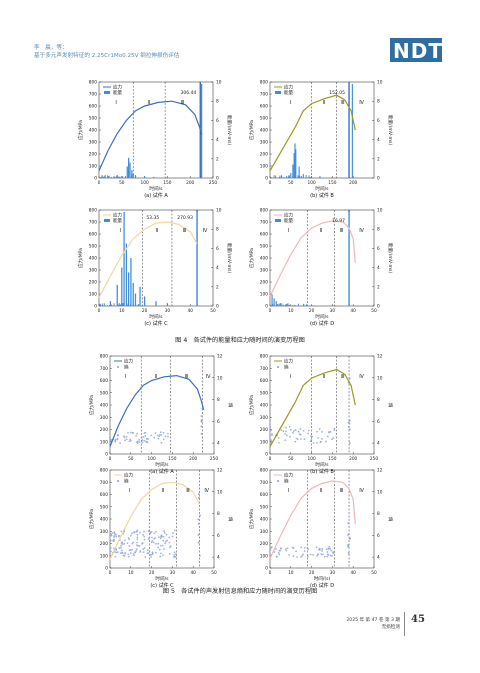 This screenshot has width=480, height=673. What do you see at coordinates (278, 92) in the screenshot?
I see `legend-energy-swatch` at bounding box center [278, 92].